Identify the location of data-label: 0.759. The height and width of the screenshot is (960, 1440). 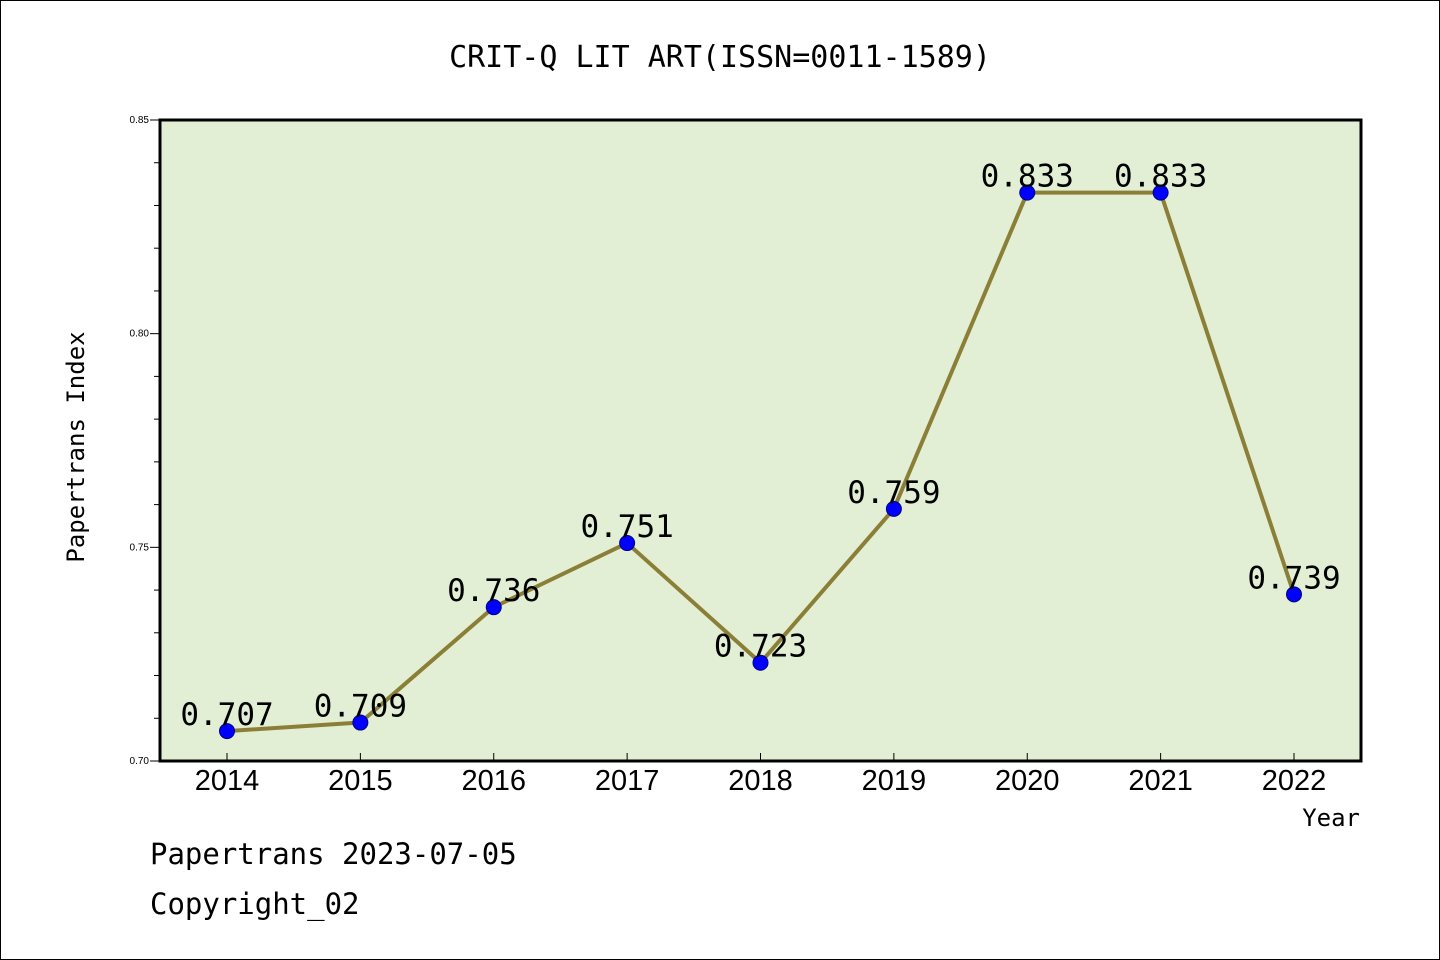
(893, 493).